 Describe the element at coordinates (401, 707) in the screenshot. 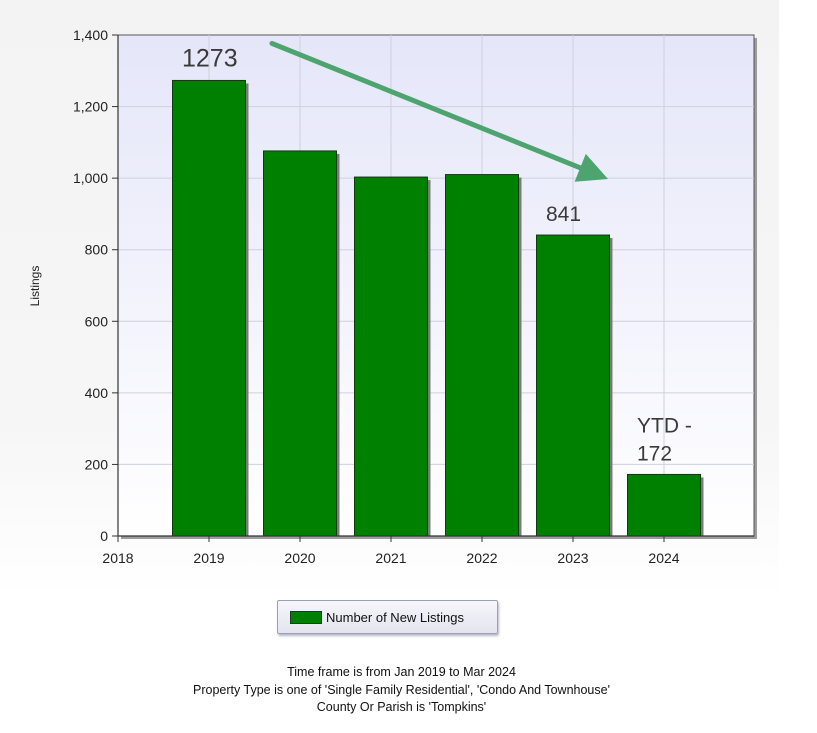

I see `footer-county: County Or Parish is 'Tompkins'` at that location.